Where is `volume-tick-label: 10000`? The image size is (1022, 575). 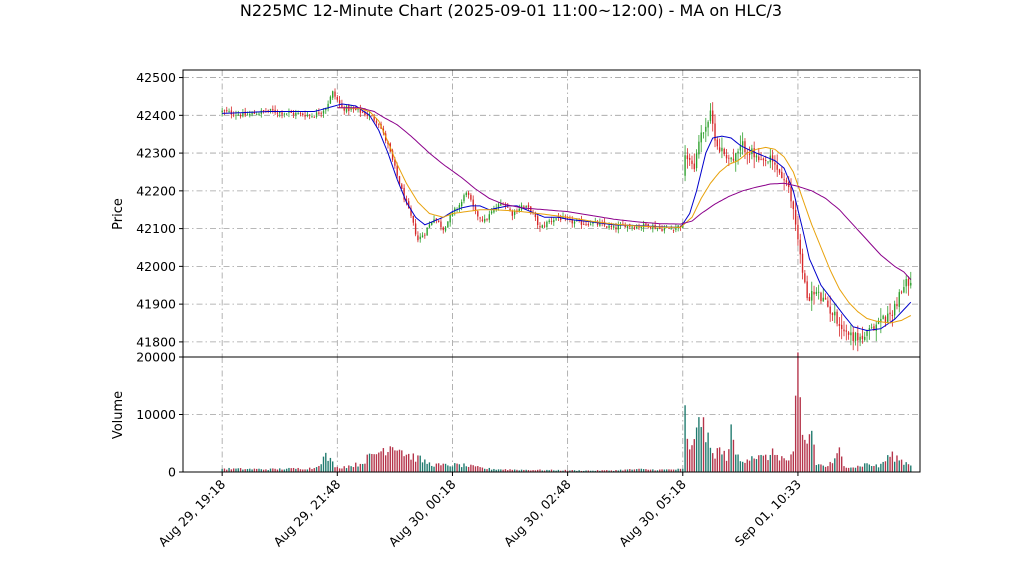
volume-tick-label: 10000 is located at coordinates (156, 414).